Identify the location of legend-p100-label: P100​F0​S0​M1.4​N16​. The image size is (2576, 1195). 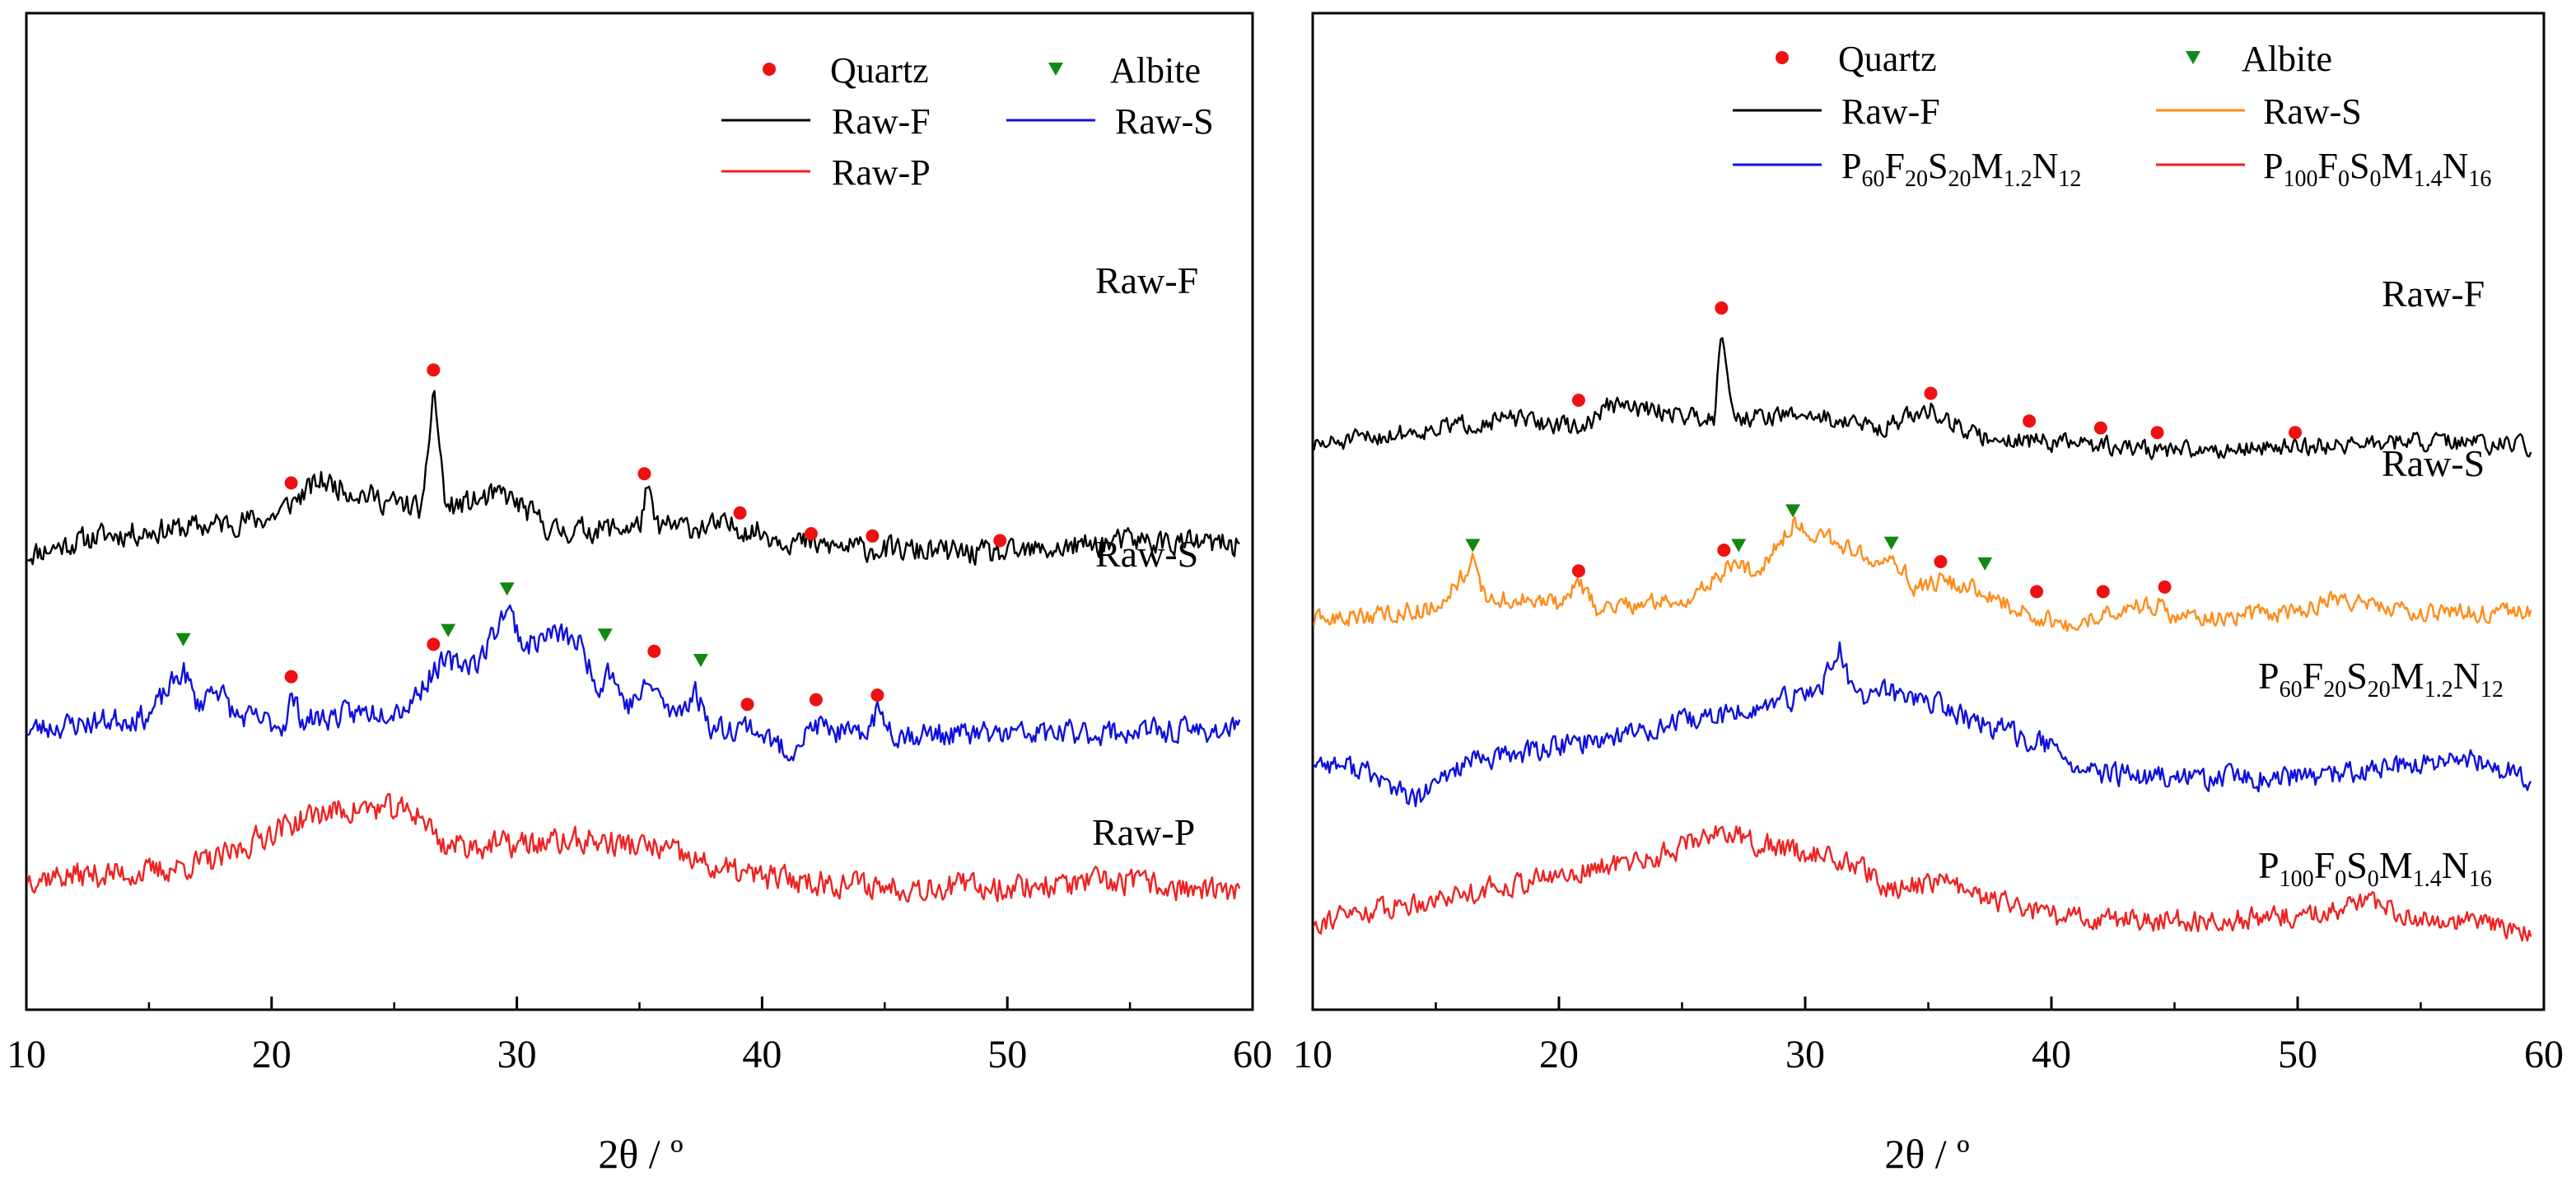
(2377, 169).